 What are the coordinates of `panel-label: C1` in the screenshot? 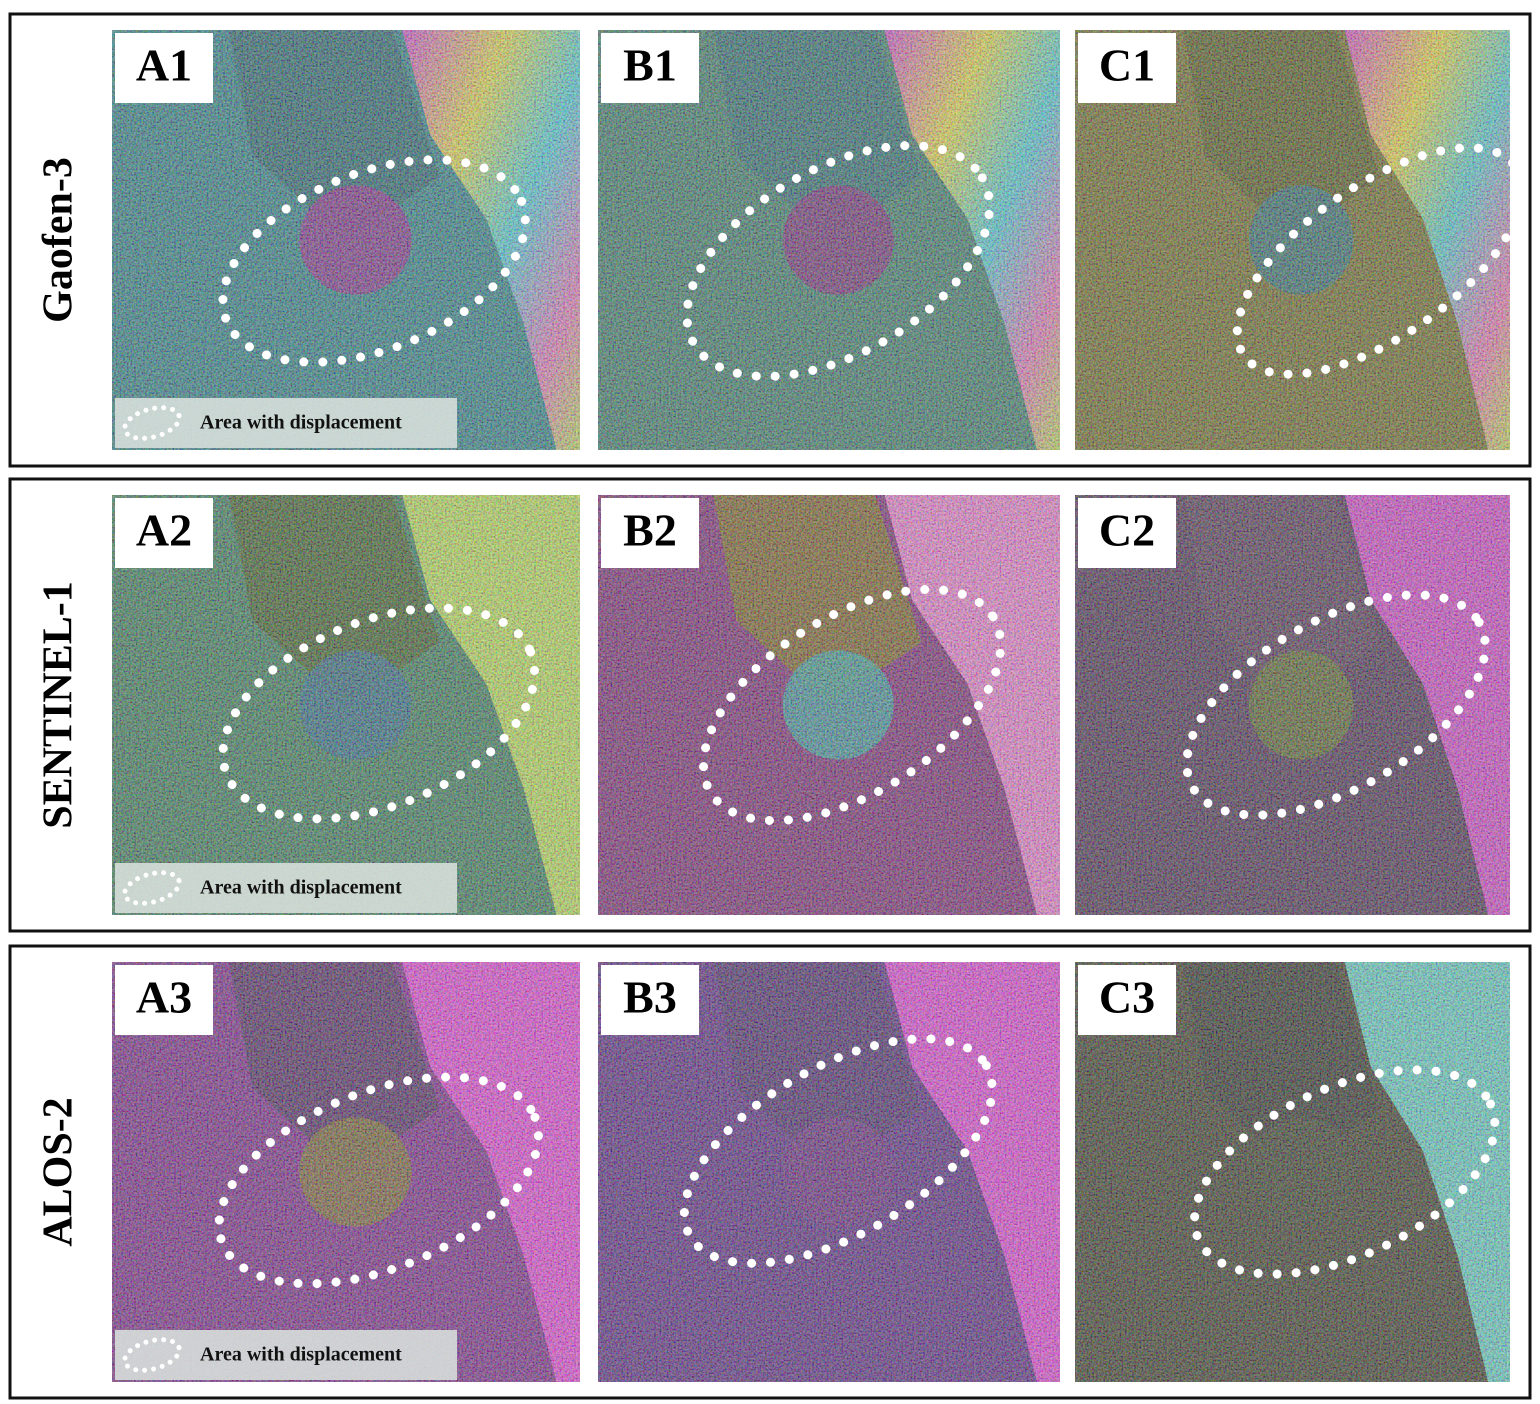 It's located at (1127, 65).